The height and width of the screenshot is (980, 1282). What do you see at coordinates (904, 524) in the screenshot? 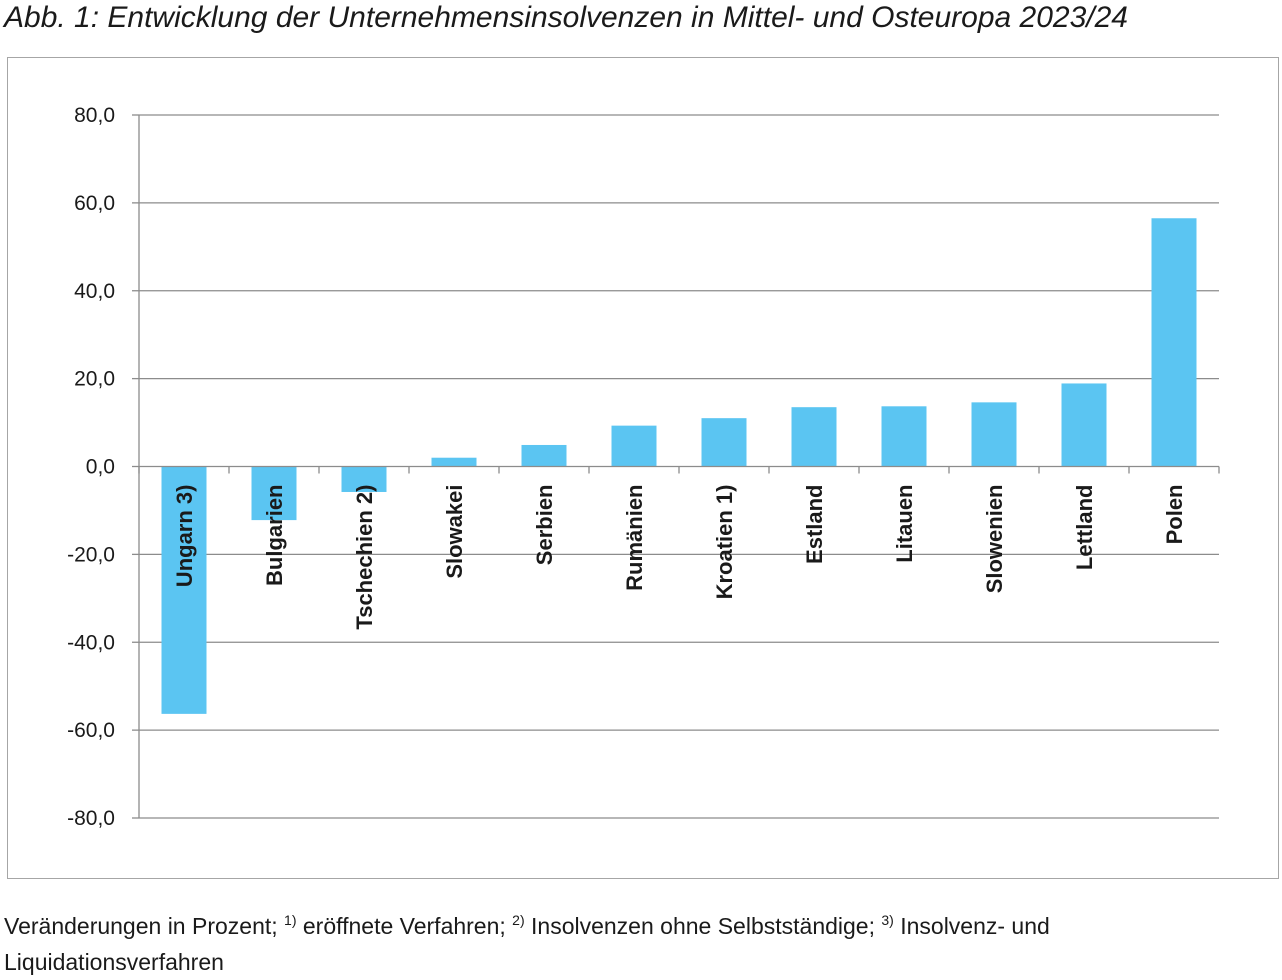
I see `category-label: Litauen` at bounding box center [904, 524].